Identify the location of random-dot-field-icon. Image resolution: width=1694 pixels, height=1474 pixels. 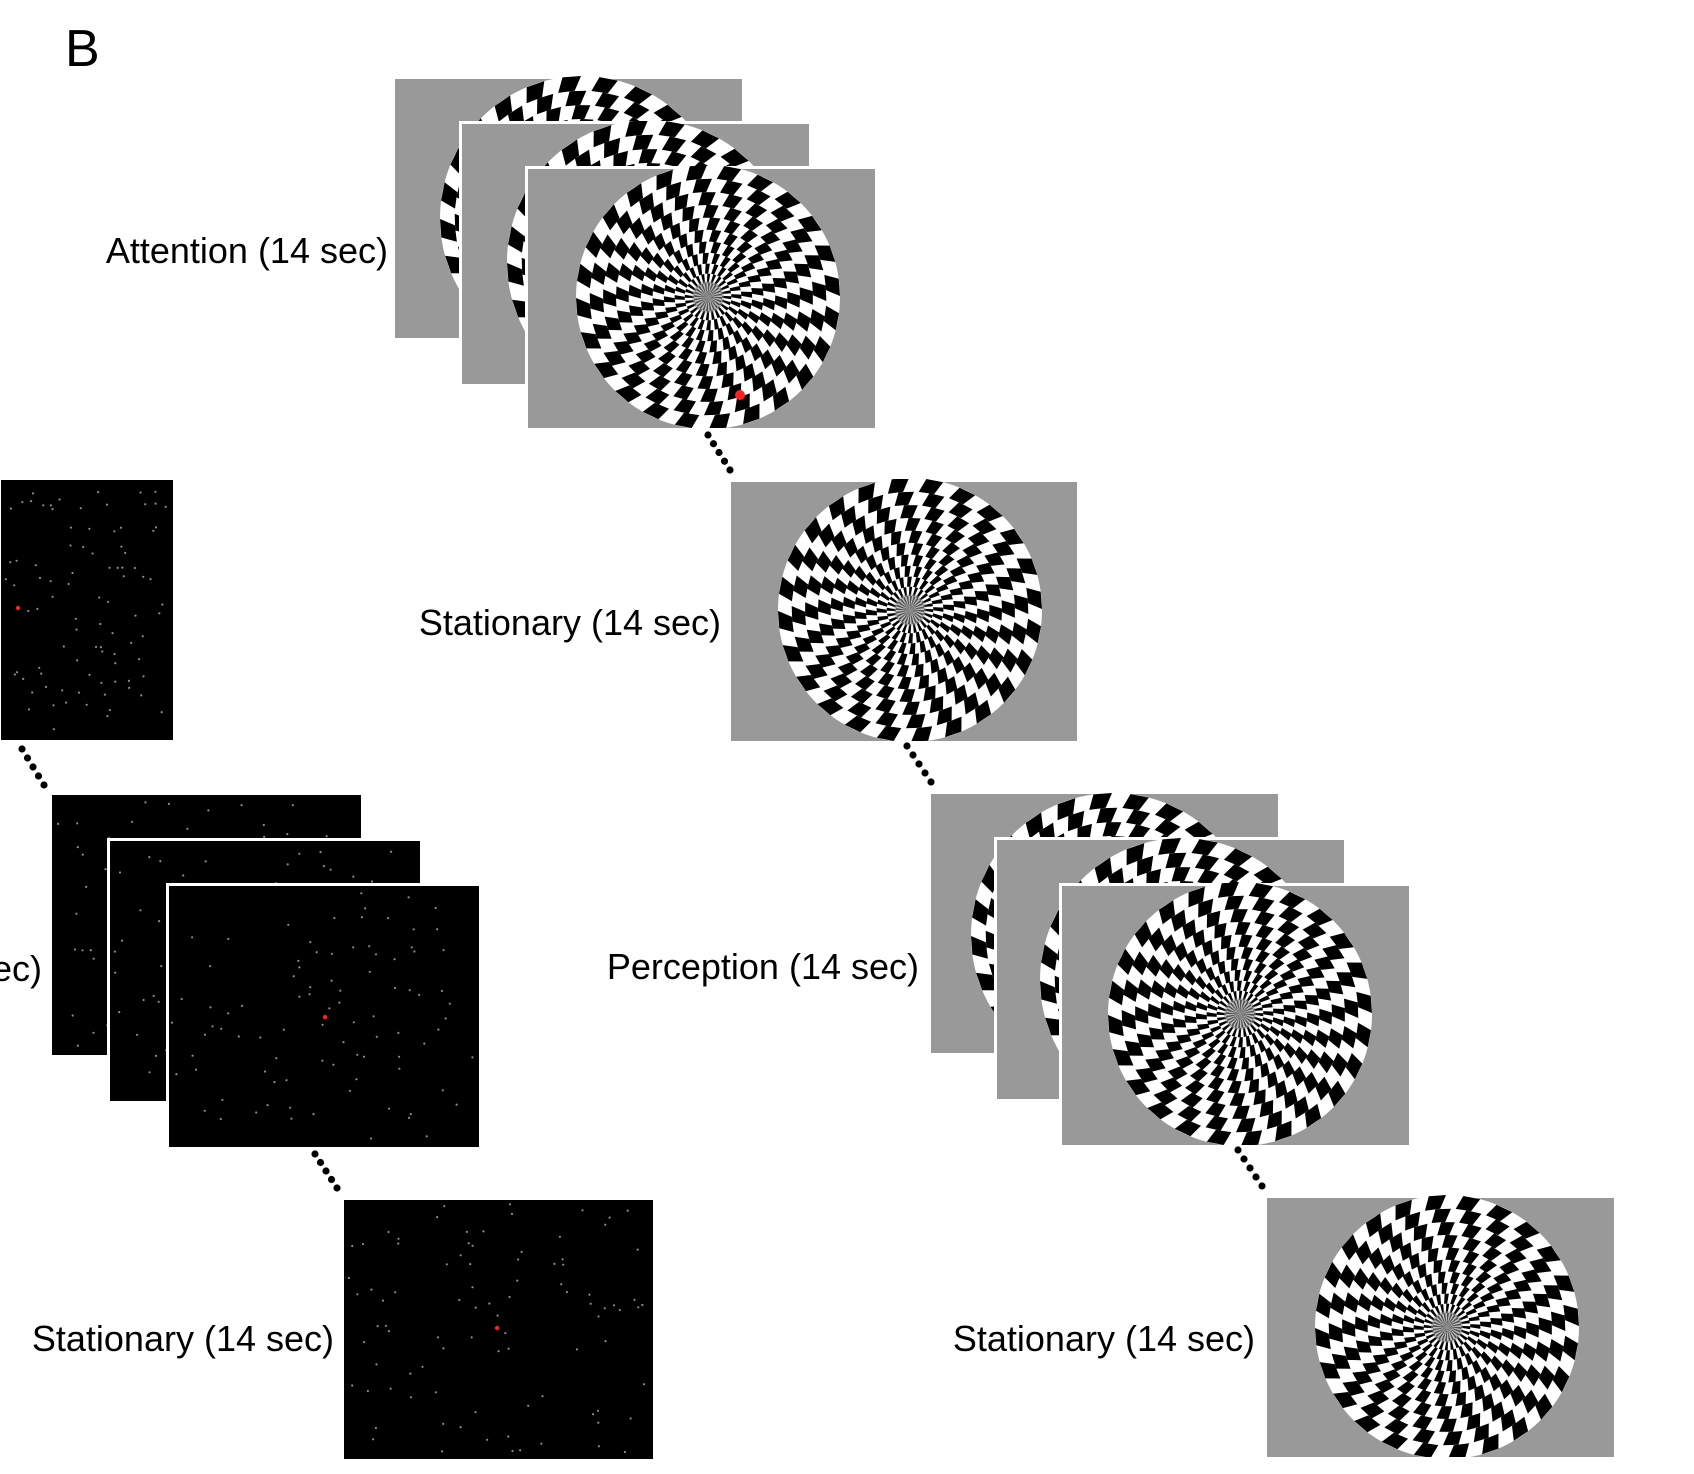
(87, 610).